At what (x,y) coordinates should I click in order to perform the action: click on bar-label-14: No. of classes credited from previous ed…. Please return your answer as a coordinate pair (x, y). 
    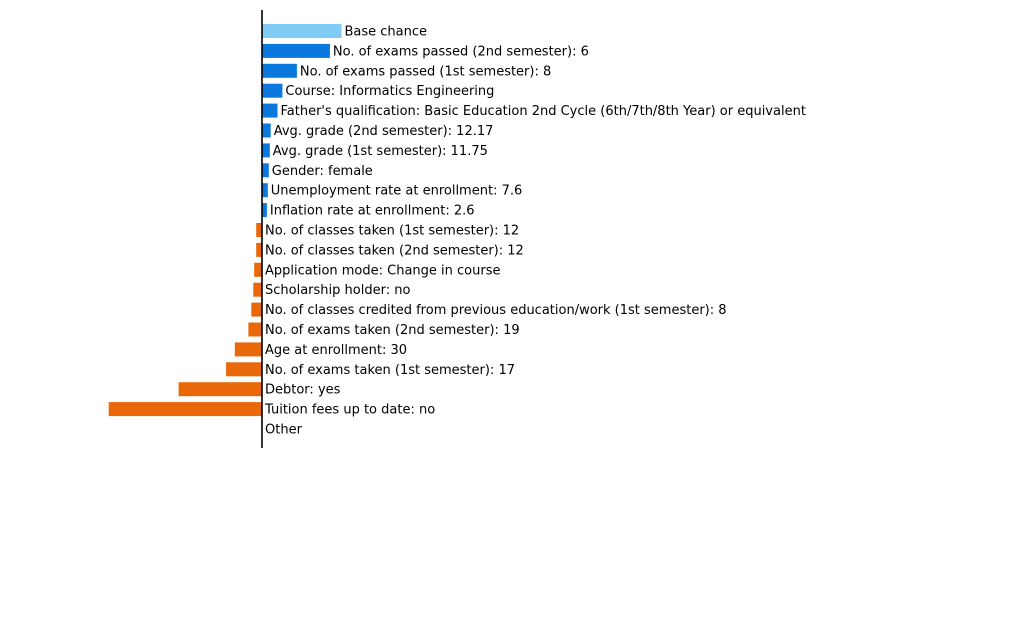
    Looking at the image, I should click on (496, 310).